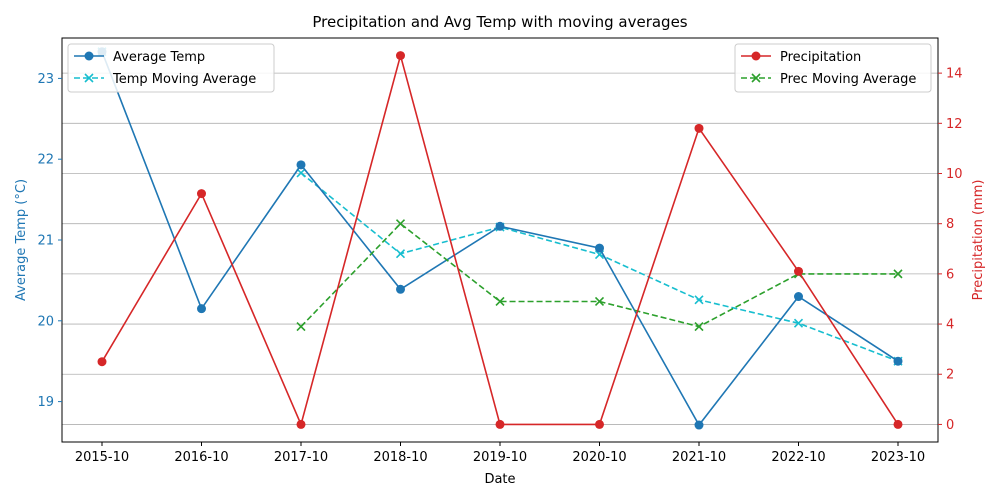  I want to click on right-y-tick-label: 2, so click(950, 375).